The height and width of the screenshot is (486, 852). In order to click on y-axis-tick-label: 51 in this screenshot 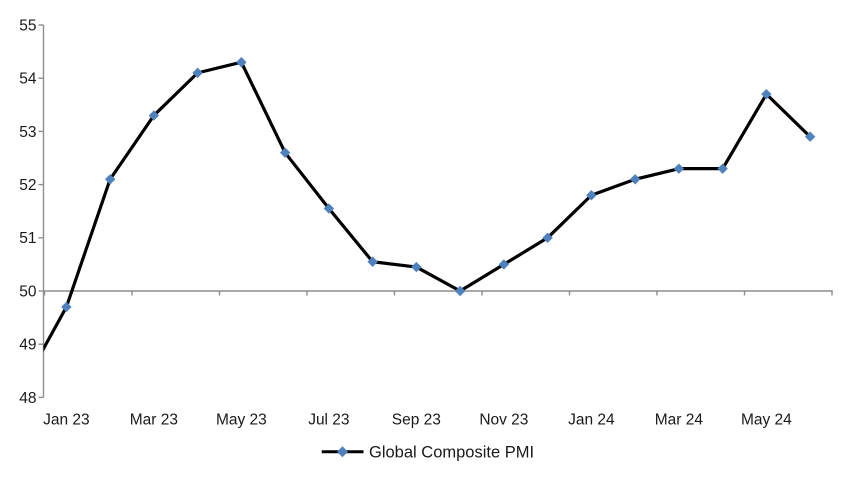, I will do `click(27, 238)`.